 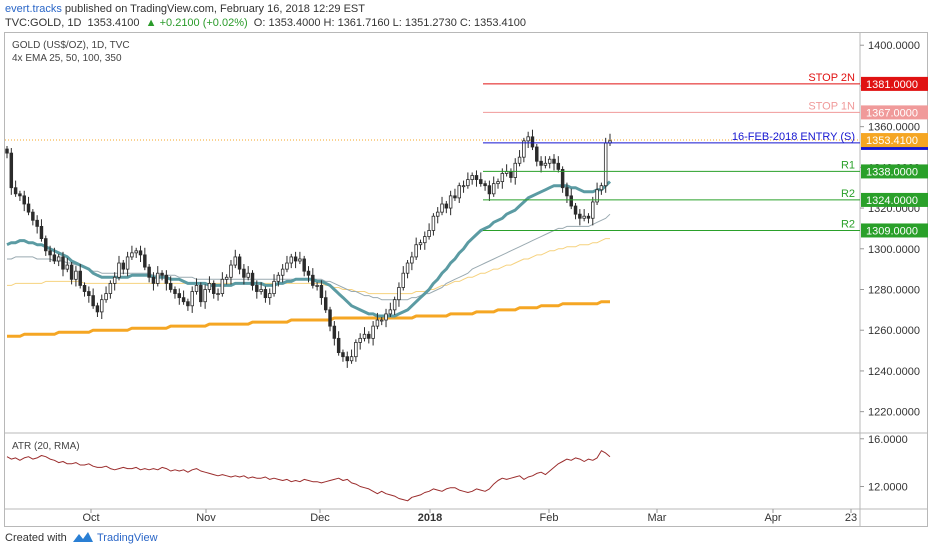 I want to click on author-link: evert.tracks, so click(x=33, y=9).